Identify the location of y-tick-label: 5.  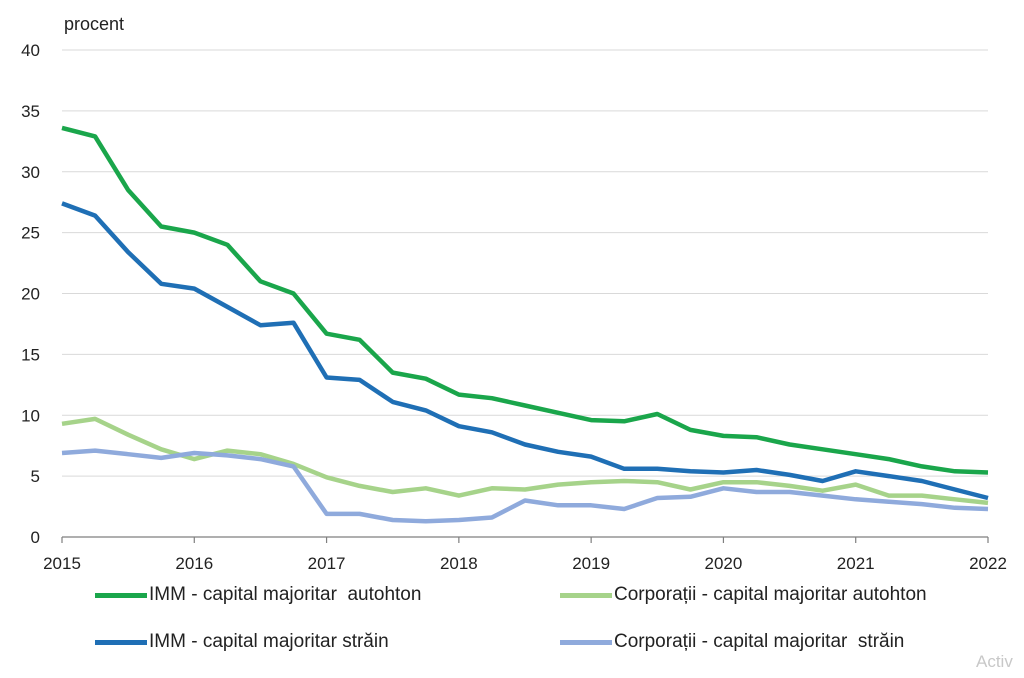
(35, 476).